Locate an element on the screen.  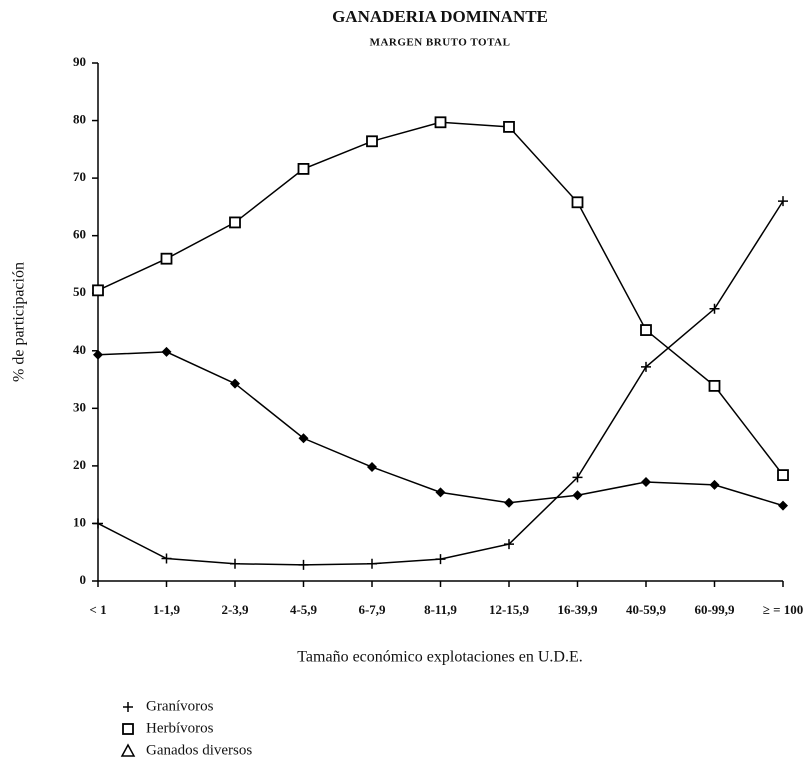
y-tick-label: 80 is located at coordinates (79, 119).